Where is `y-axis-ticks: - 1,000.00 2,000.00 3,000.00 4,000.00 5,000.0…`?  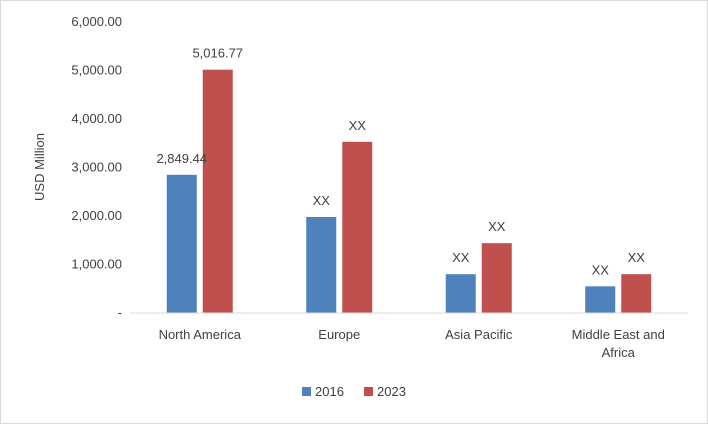 y-axis-ticks: - 1,000.00 2,000.00 3,000.00 4,000.00 5,000.0… is located at coordinates (96, 167).